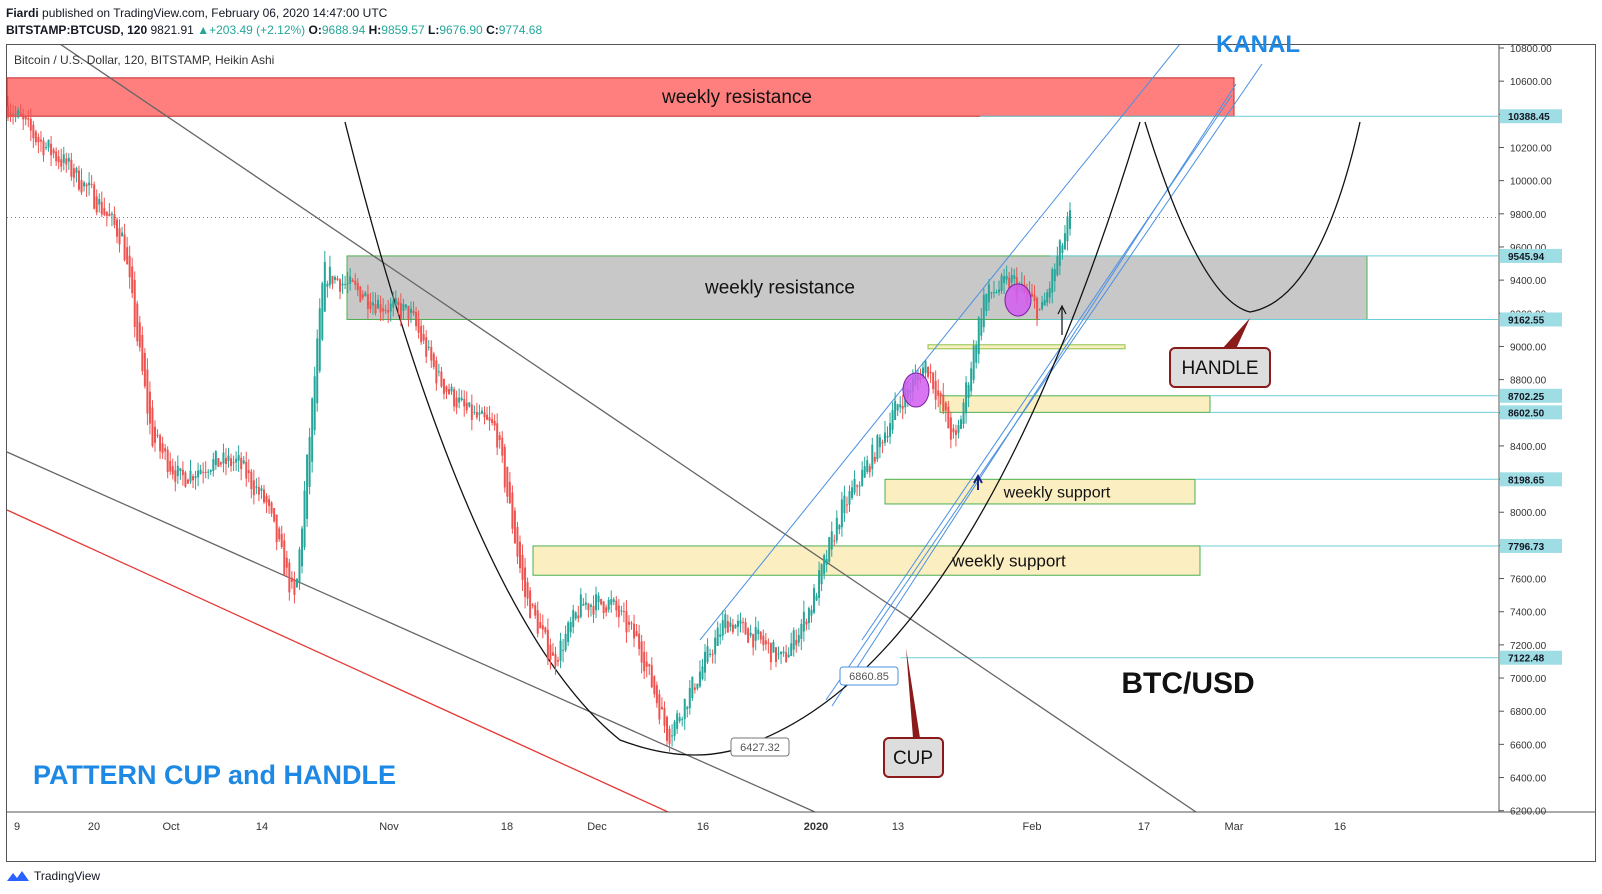  Describe the element at coordinates (1528, 513) in the screenshot. I see `y-tick-label: 8000.00` at that location.